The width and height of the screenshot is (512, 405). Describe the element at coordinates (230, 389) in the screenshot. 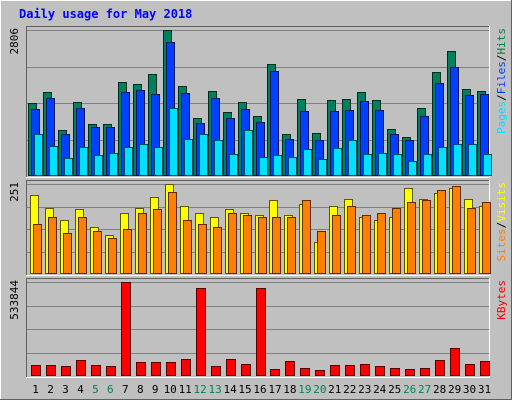

I see `x-tick-label: 14` at that location.